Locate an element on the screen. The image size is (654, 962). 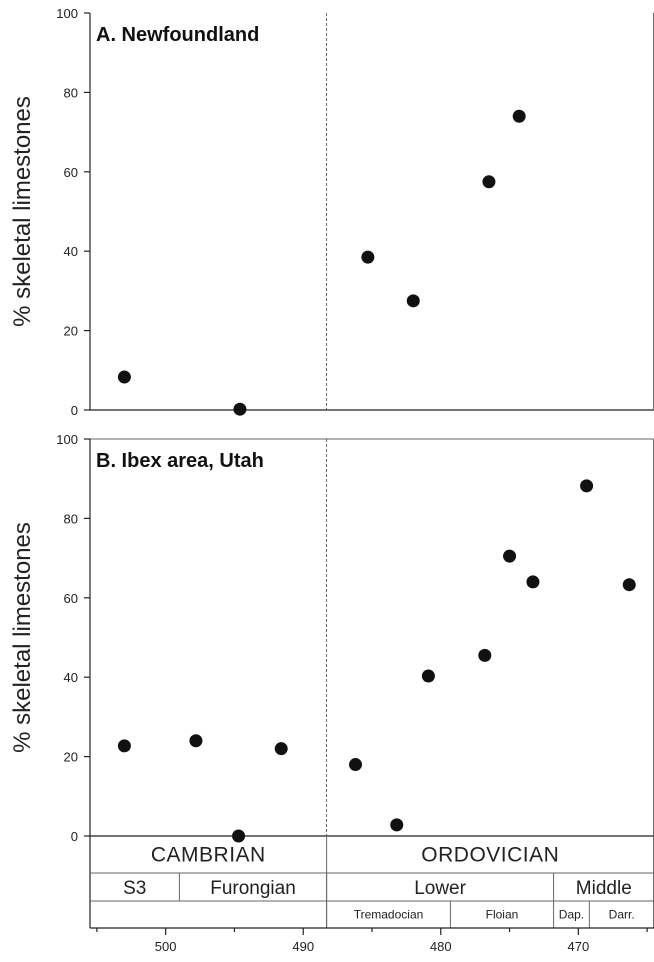
x-tick-label: 470 is located at coordinates (578, 946).